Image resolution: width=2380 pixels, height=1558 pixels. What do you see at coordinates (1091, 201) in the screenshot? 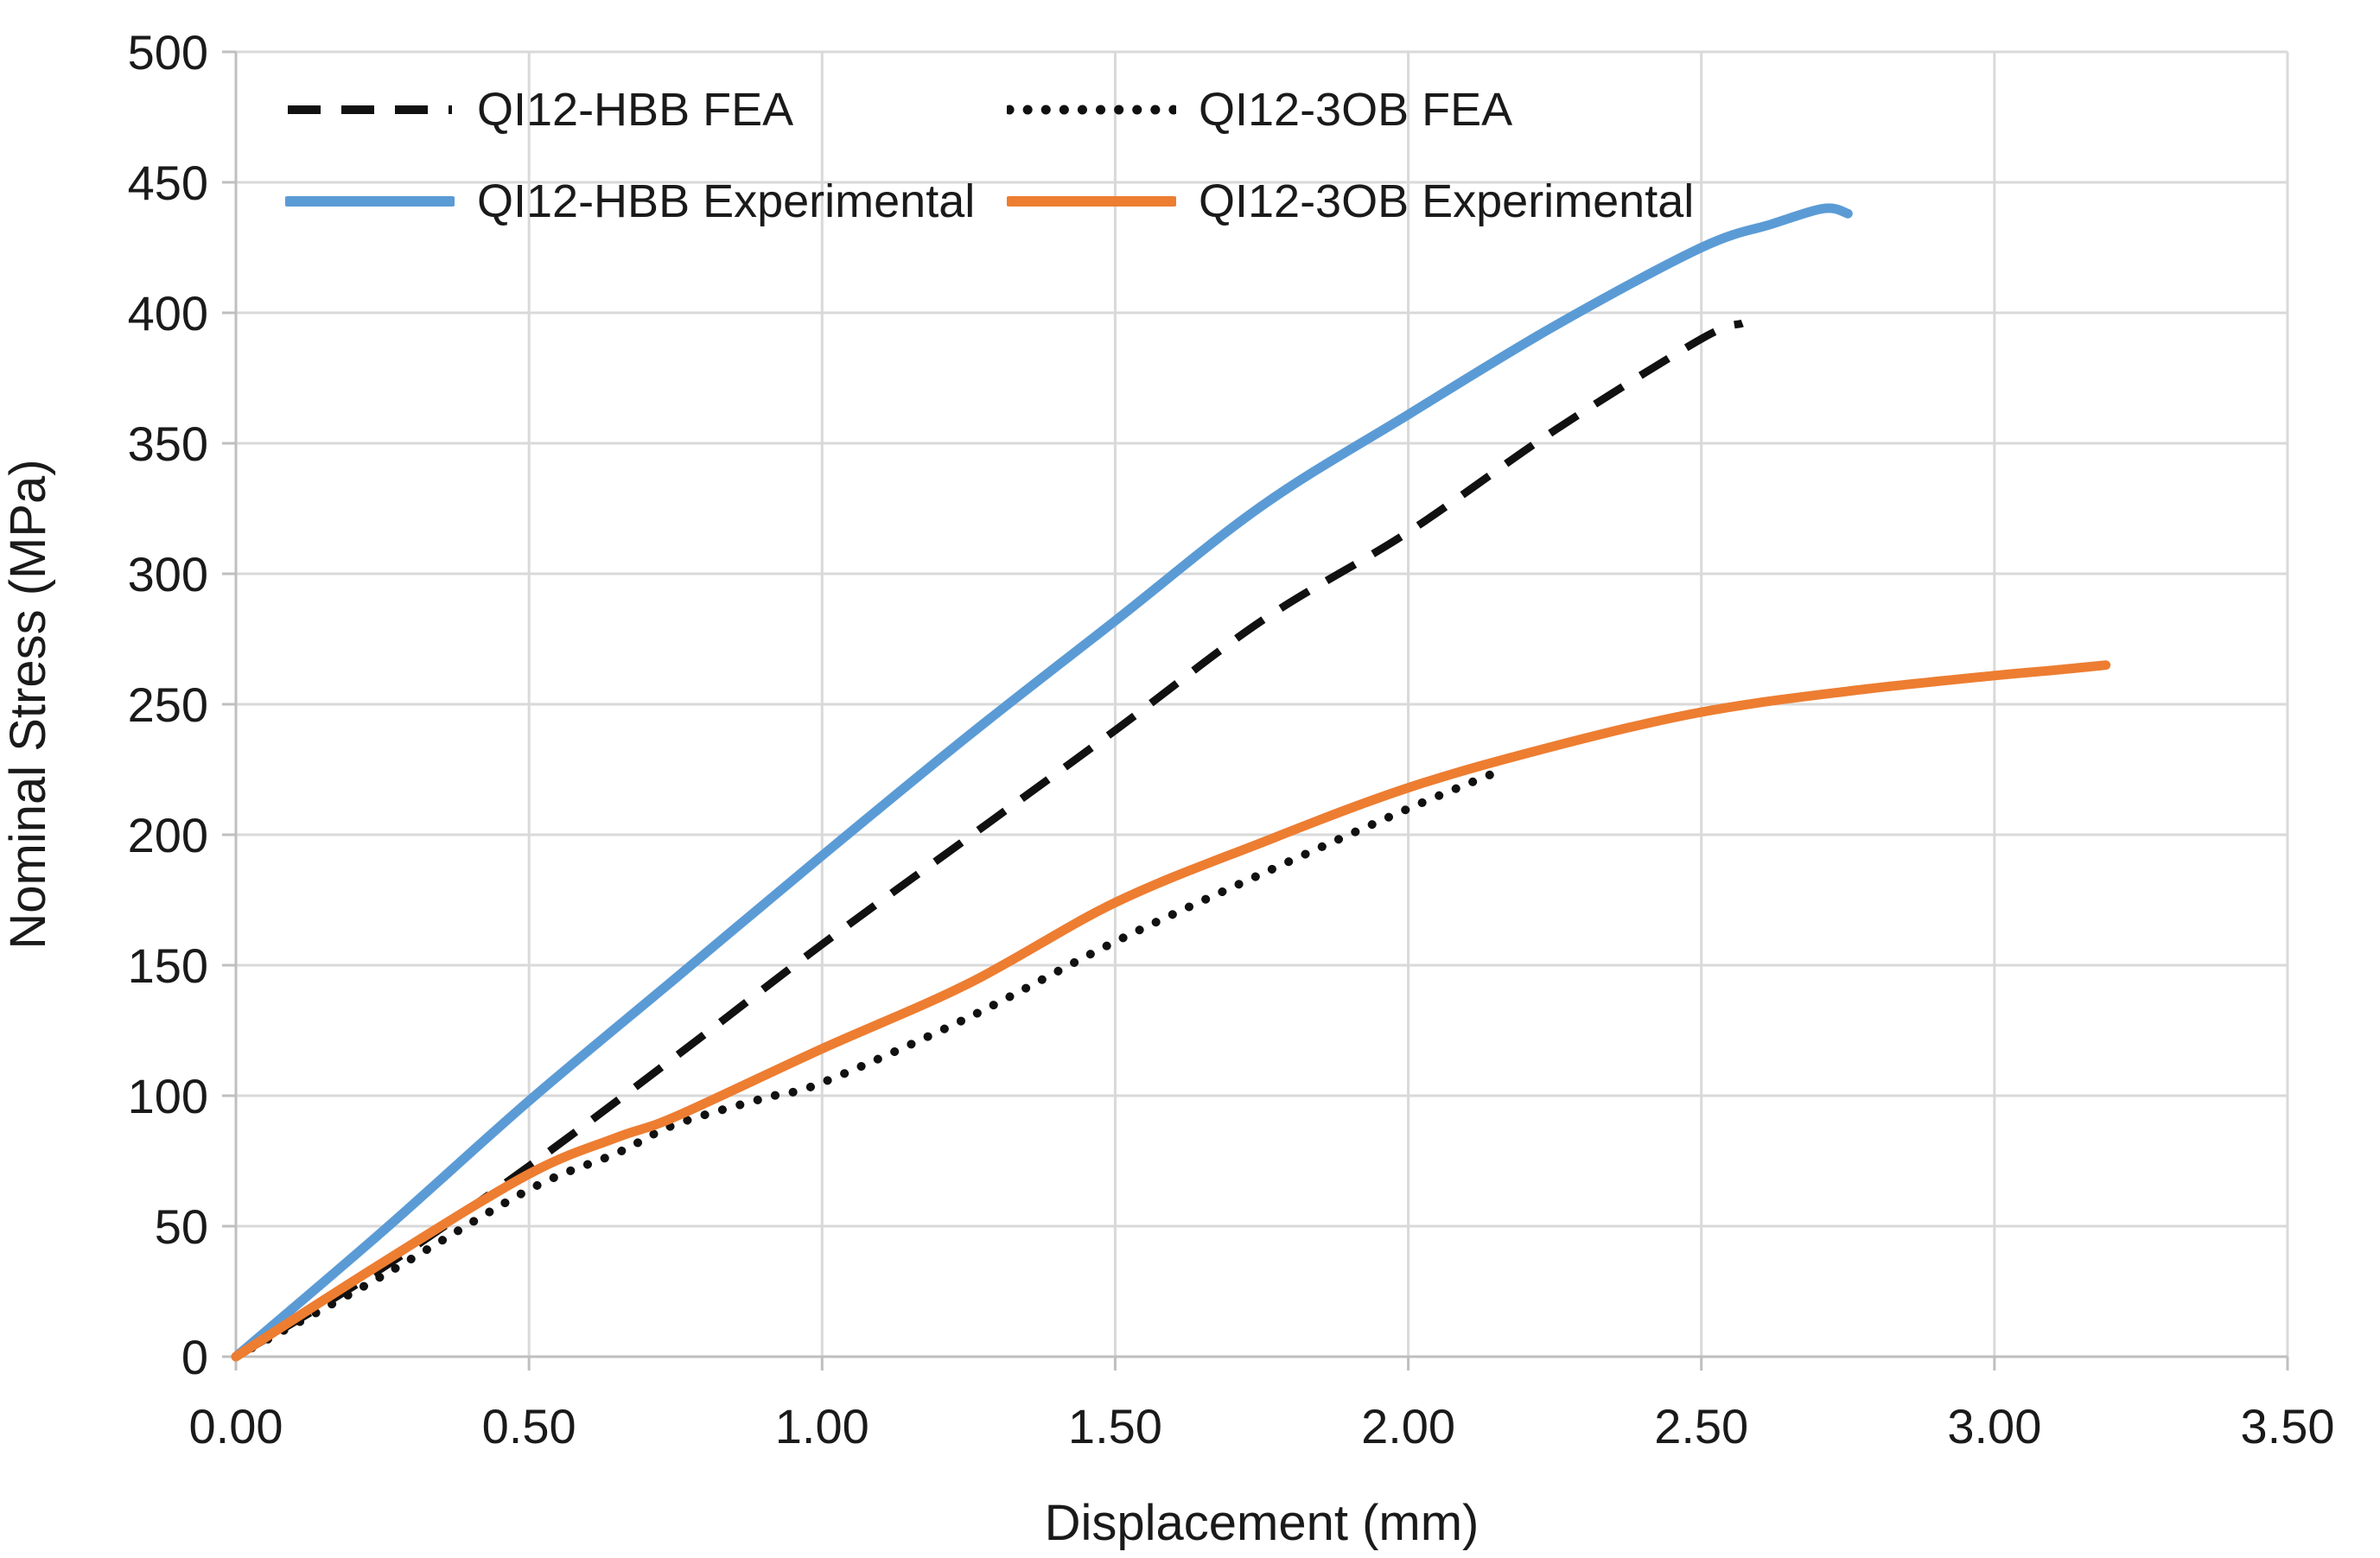
I see `orange-line-sample-icon` at bounding box center [1091, 201].